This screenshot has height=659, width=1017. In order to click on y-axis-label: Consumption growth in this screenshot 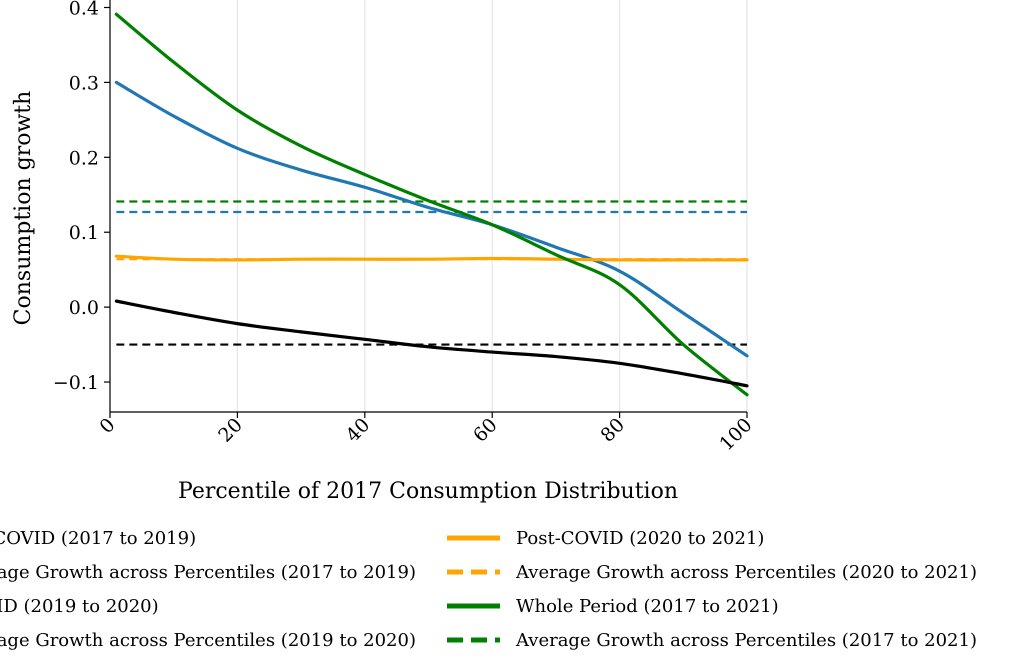, I will do `click(23, 208)`.